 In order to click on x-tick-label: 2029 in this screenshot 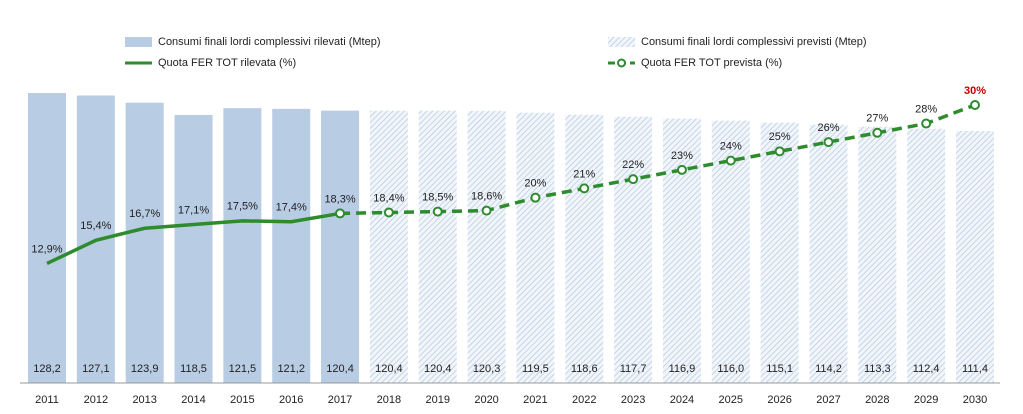, I will do `click(926, 400)`.